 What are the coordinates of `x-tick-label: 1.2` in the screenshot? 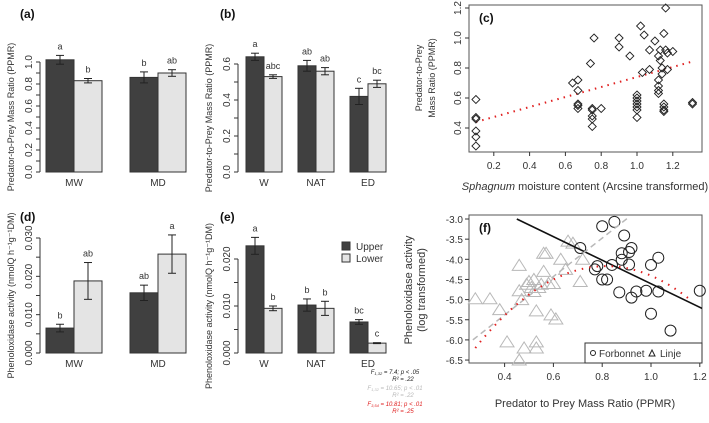 It's located at (700, 377).